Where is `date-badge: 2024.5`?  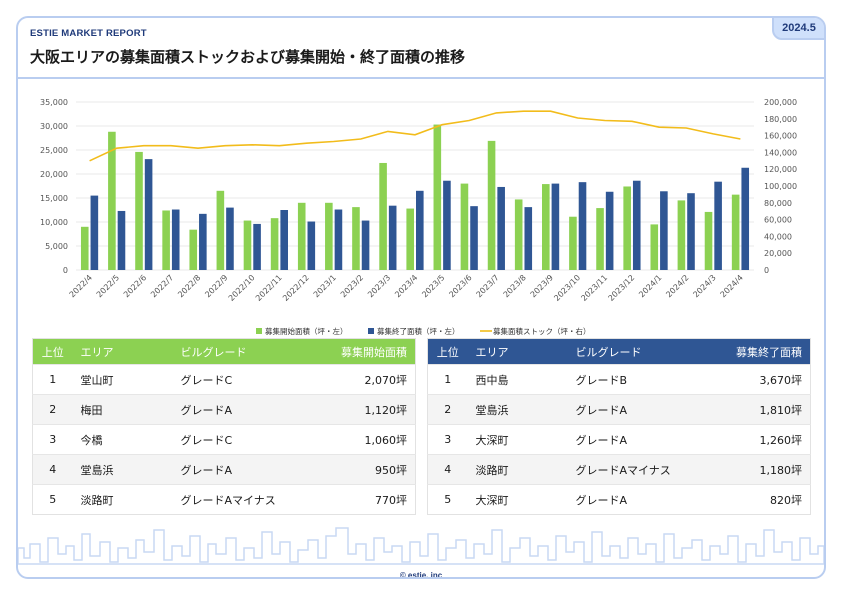 date-badge: 2024.5 is located at coordinates (798, 29).